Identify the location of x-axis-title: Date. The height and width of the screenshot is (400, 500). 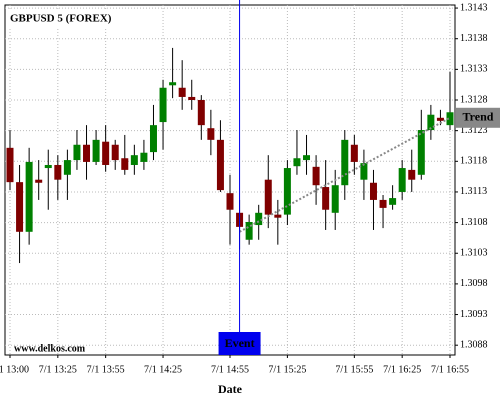
(230, 389).